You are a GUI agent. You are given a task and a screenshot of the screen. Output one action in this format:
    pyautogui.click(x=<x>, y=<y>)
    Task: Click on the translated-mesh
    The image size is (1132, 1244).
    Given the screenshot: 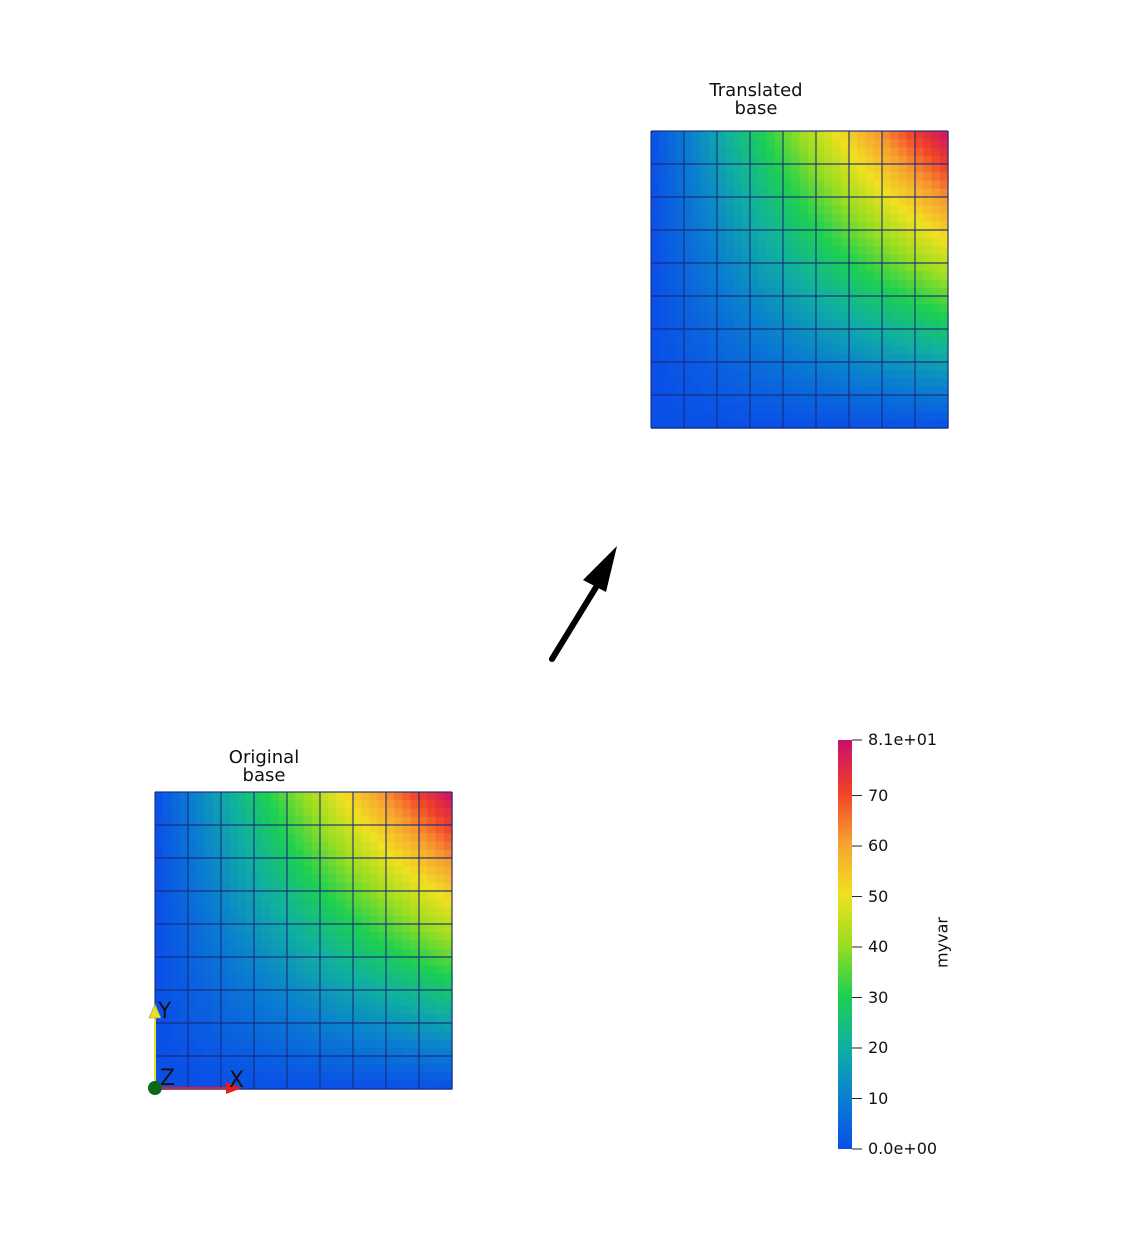 What is the action you would take?
    pyautogui.click(x=799, y=279)
    